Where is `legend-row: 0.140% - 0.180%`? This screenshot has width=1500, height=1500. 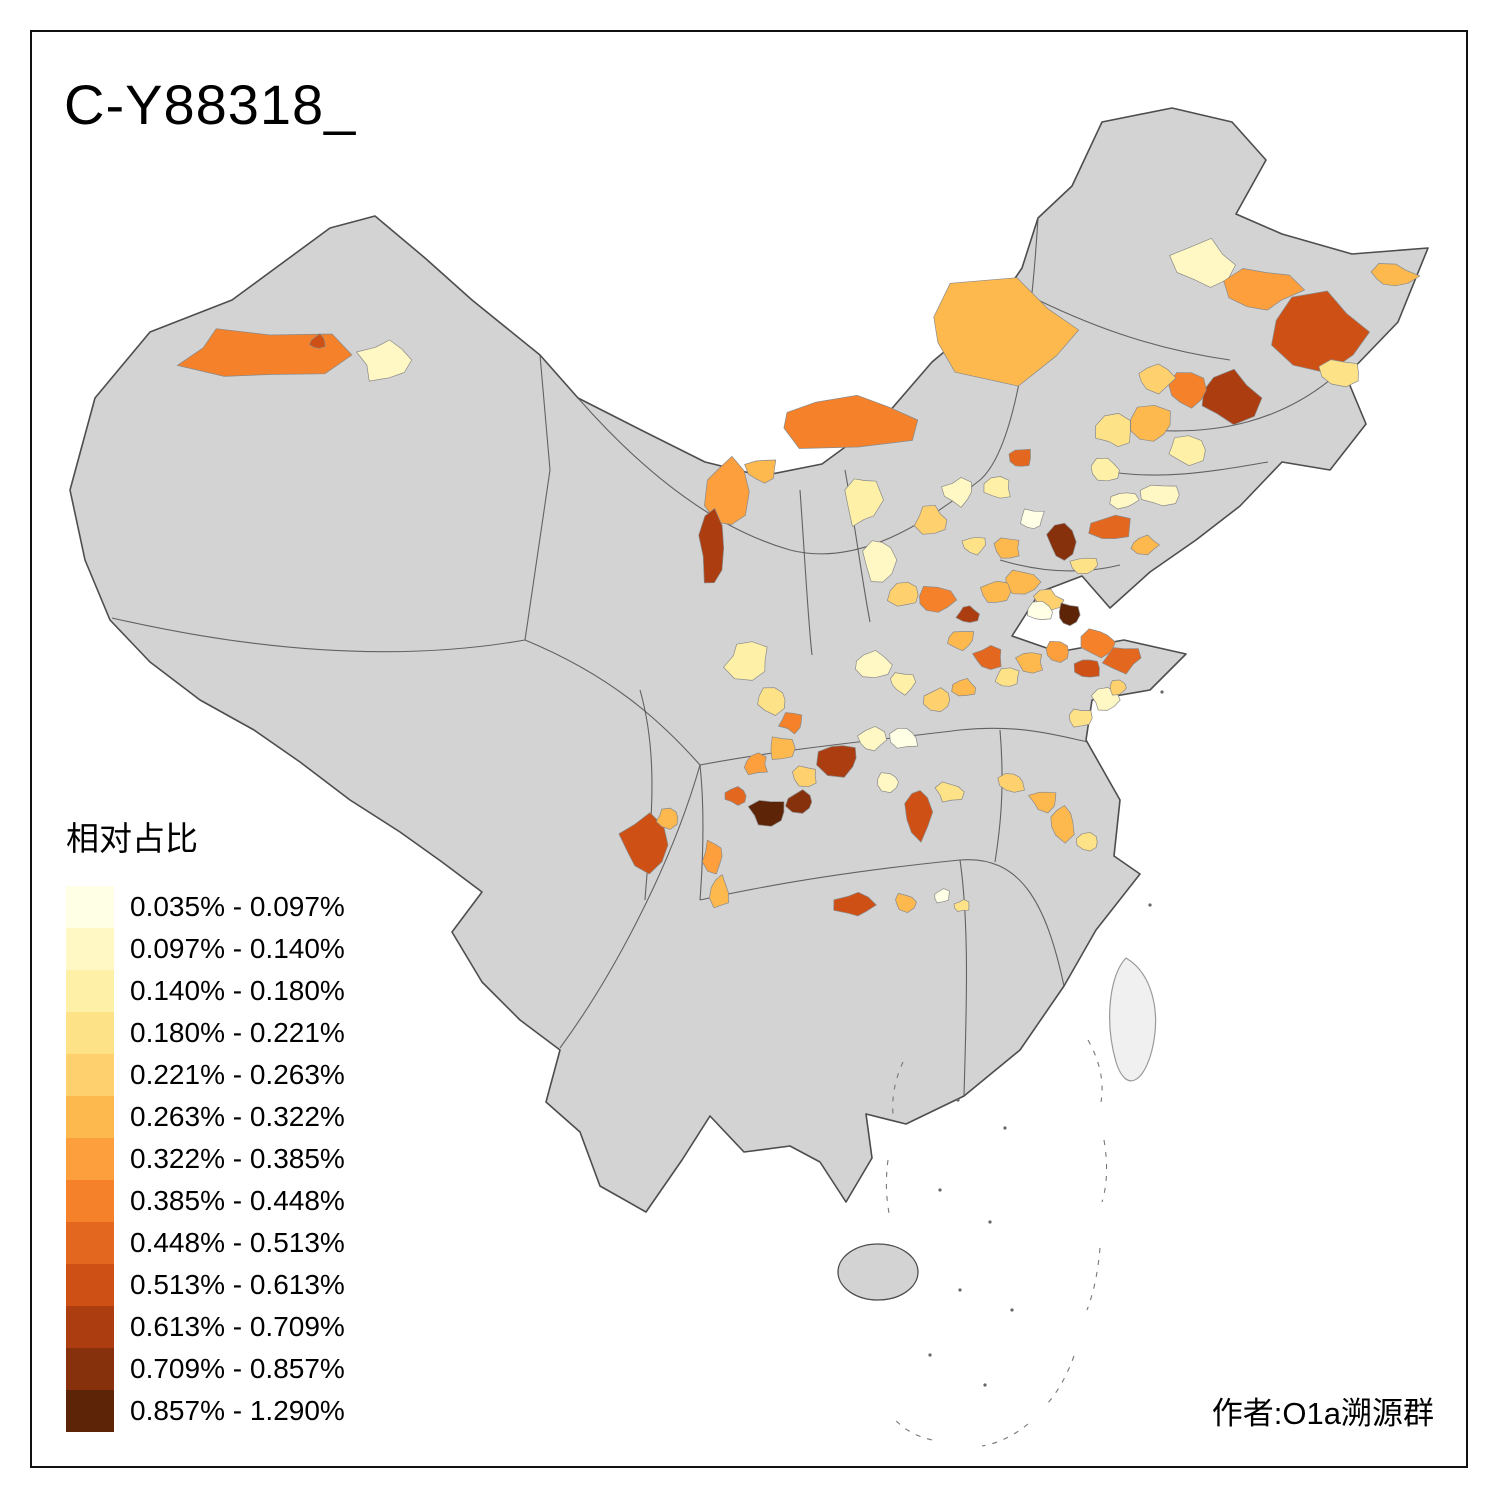
legend-row: 0.140% - 0.180% is located at coordinates (205, 991).